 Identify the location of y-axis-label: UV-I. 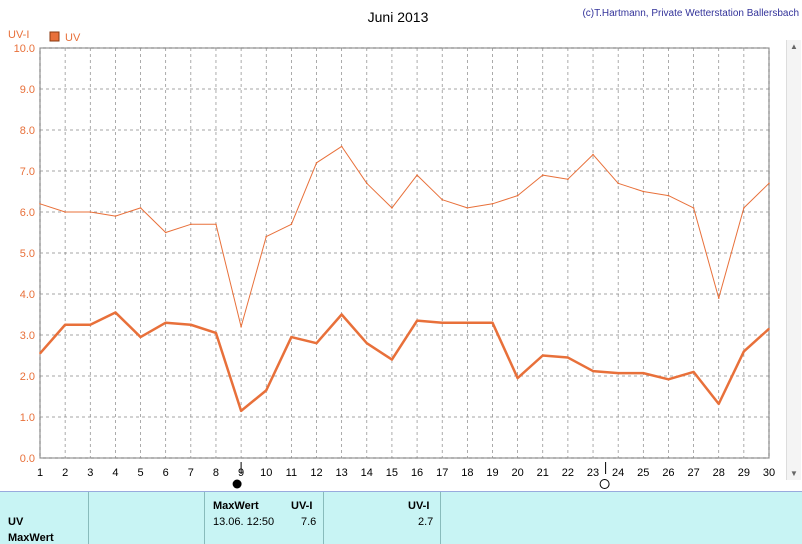
(18, 35).